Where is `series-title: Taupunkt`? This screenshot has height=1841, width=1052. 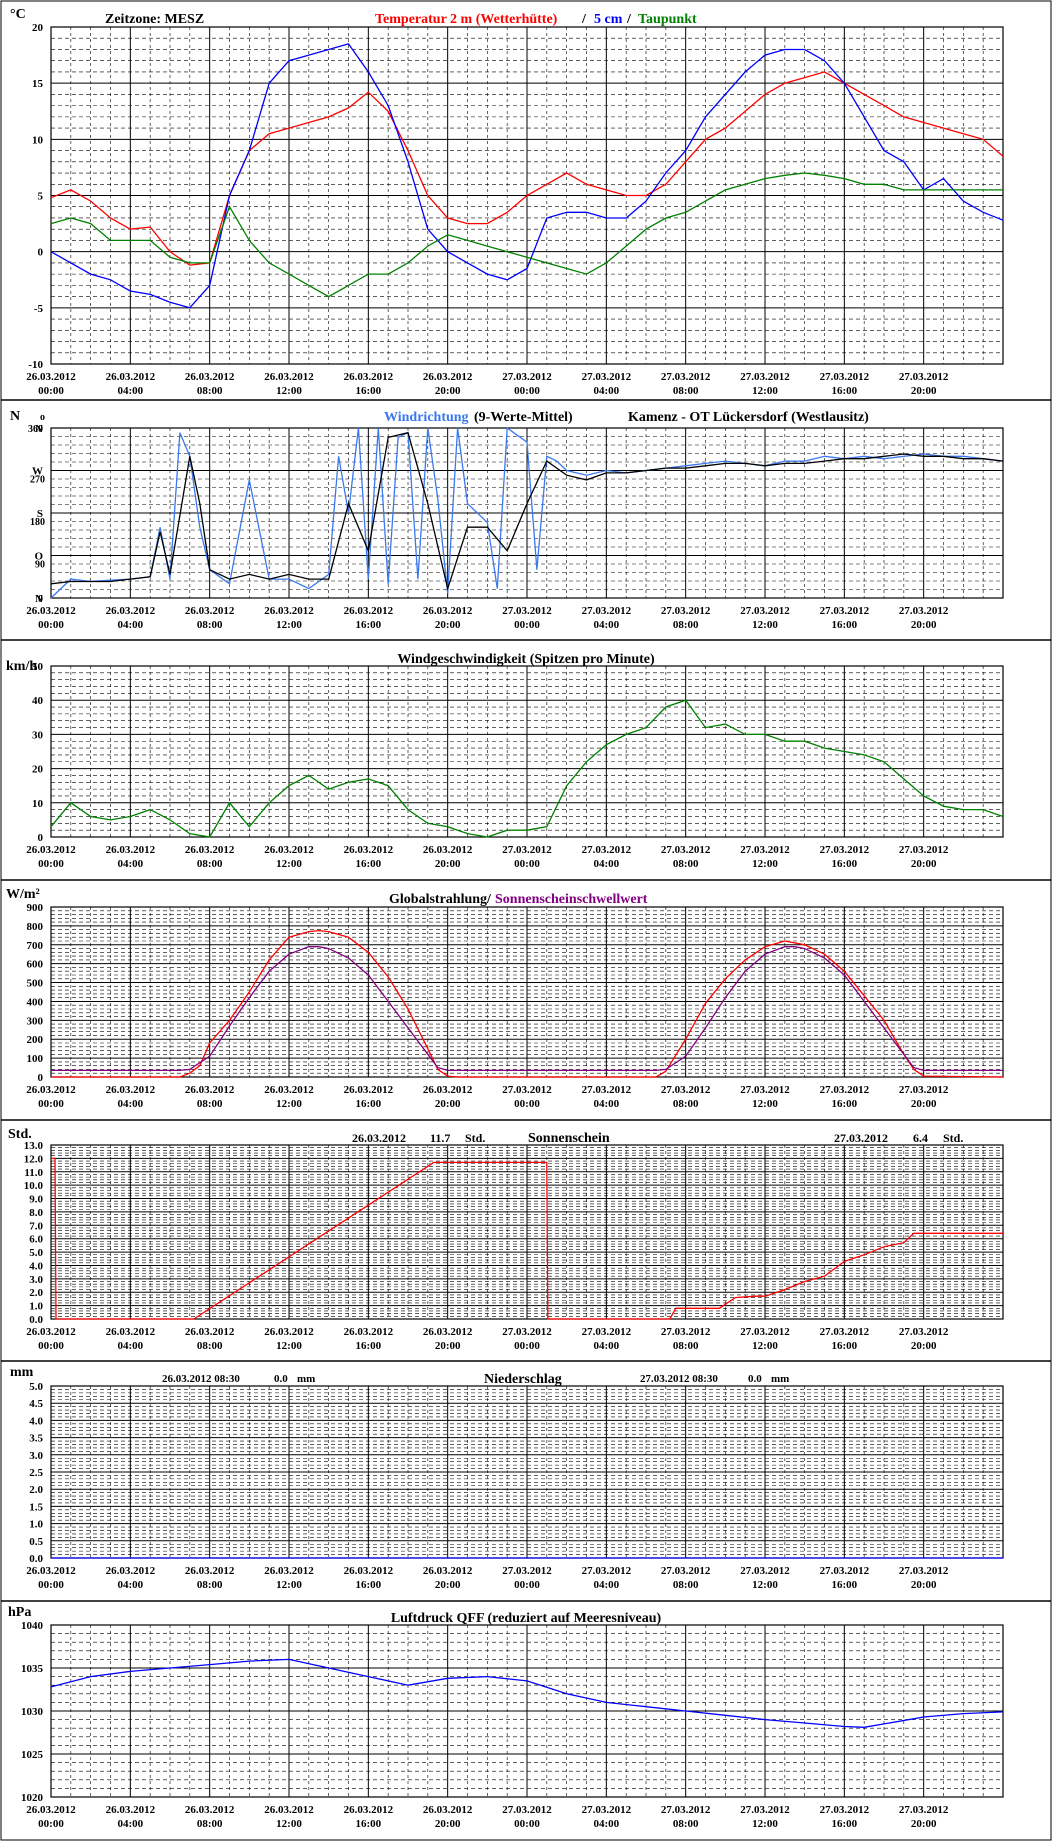
series-title: Taupunkt is located at coordinates (667, 19).